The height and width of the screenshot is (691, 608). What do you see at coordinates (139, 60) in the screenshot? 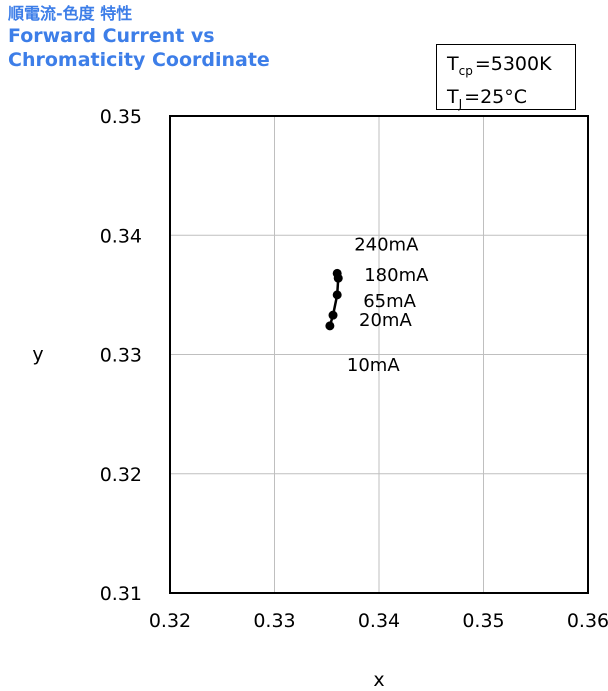
I see `chart-title-english-line2: Chromaticity Coordinate` at bounding box center [139, 60].